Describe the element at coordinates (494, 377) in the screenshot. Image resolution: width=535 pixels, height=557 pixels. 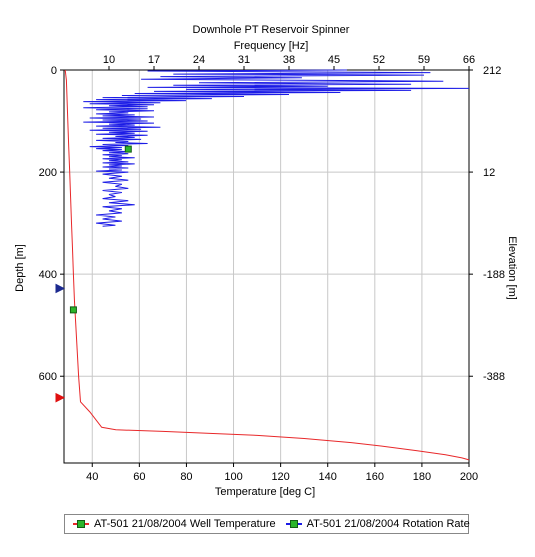
I see `tick-label-right: -388` at that location.